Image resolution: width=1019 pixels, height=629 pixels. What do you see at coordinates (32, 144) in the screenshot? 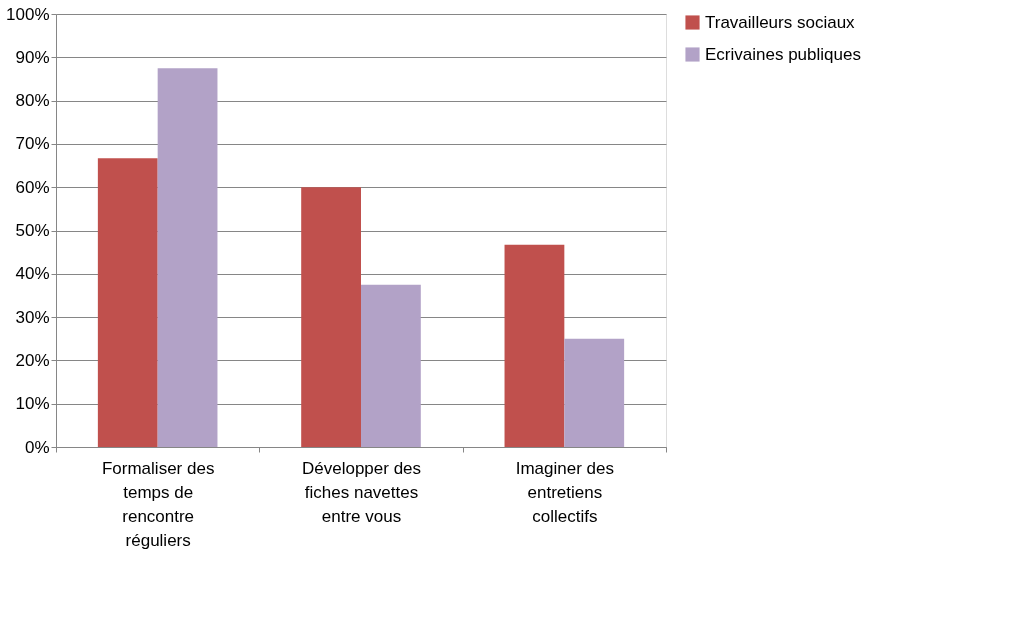
I see `y-tick-label: 70%` at bounding box center [32, 144].